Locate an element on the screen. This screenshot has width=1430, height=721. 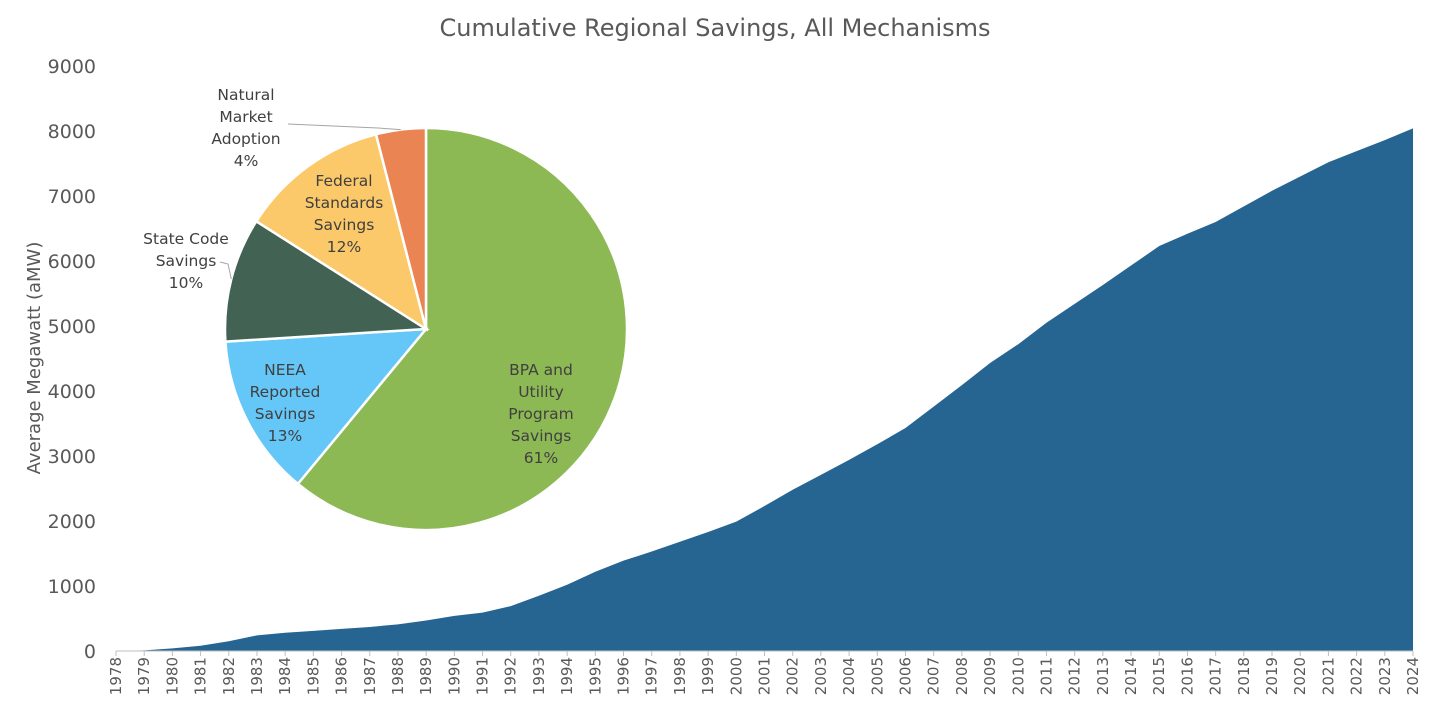
y-tick-label: 3000 is located at coordinates (72, 457).